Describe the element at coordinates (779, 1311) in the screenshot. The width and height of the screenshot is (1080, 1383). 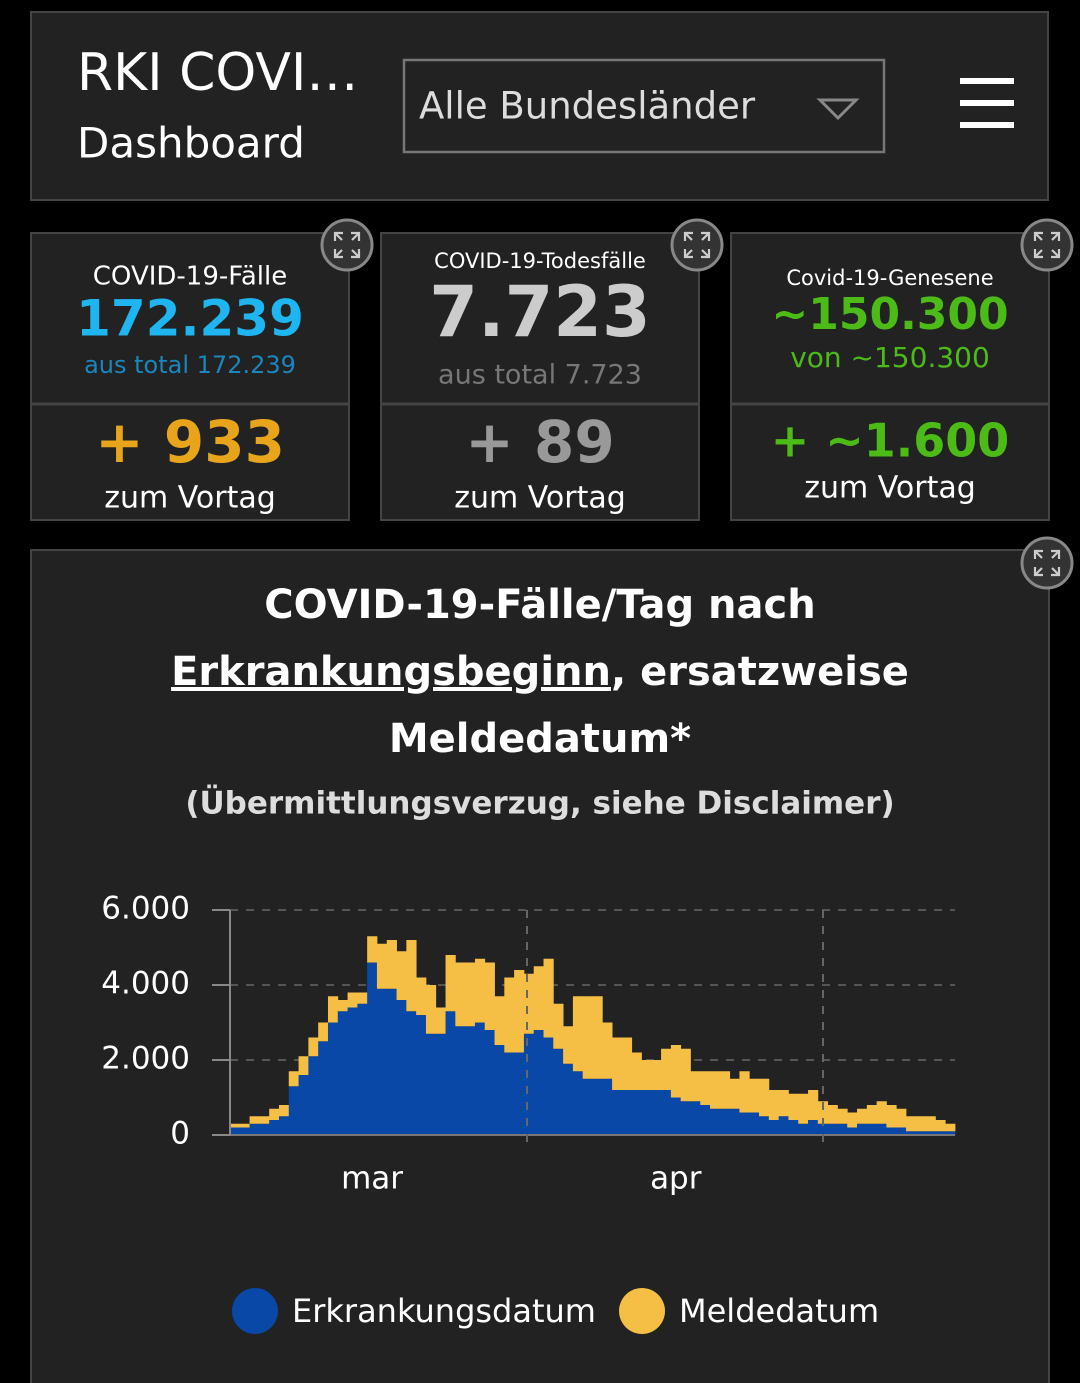
I see `legend-label: Meldedatum` at that location.